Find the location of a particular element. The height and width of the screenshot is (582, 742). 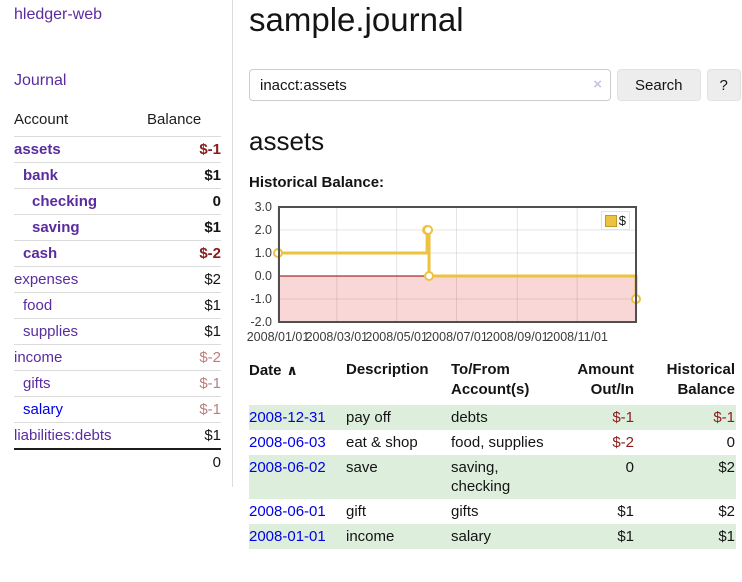

transaction-date-cell: 2008-06-03 is located at coordinates (297, 442).